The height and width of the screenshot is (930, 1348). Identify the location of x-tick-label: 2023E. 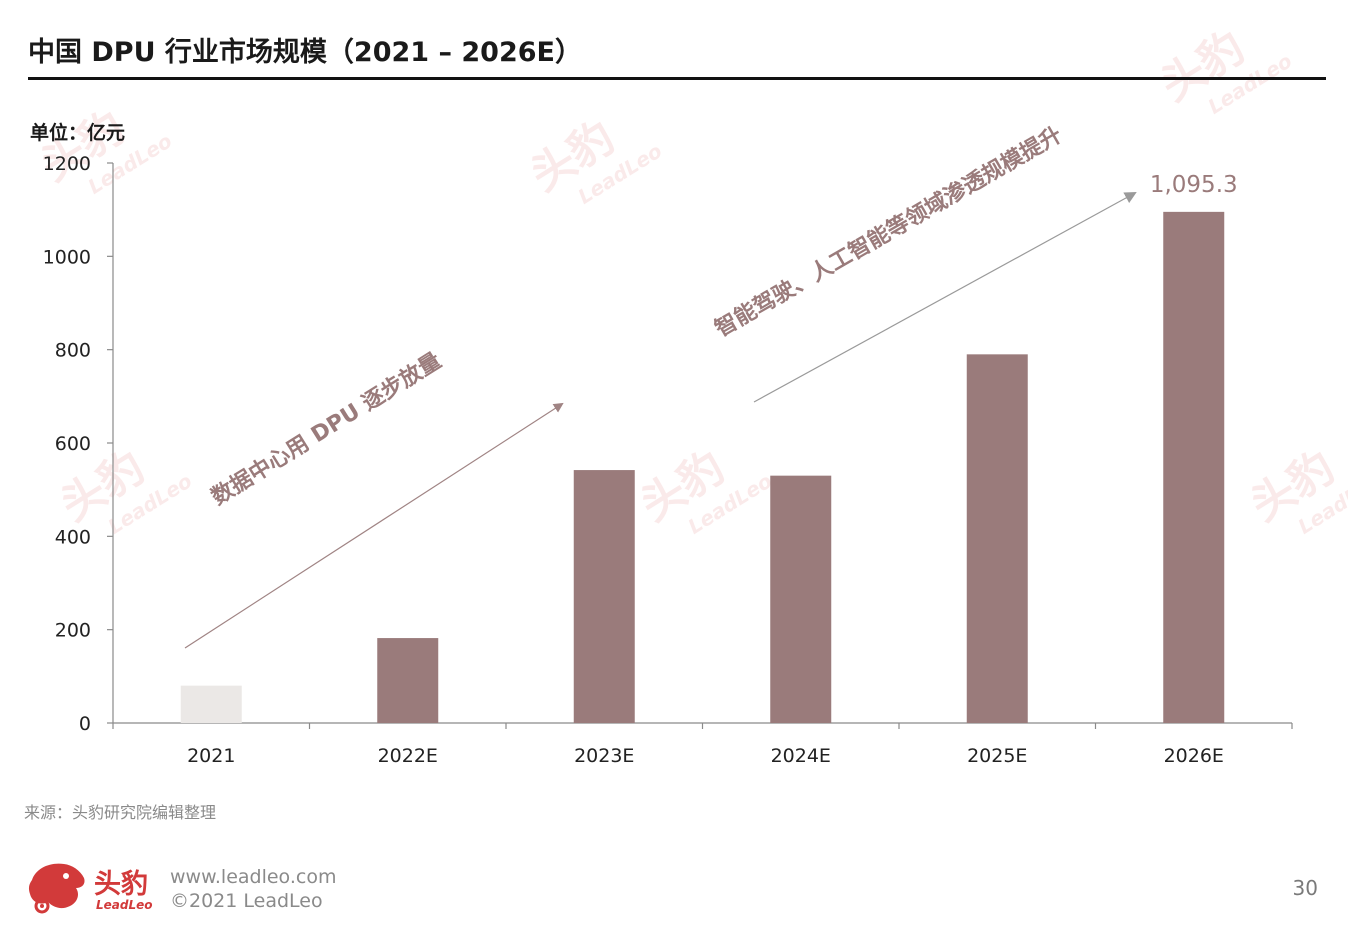
(604, 756).